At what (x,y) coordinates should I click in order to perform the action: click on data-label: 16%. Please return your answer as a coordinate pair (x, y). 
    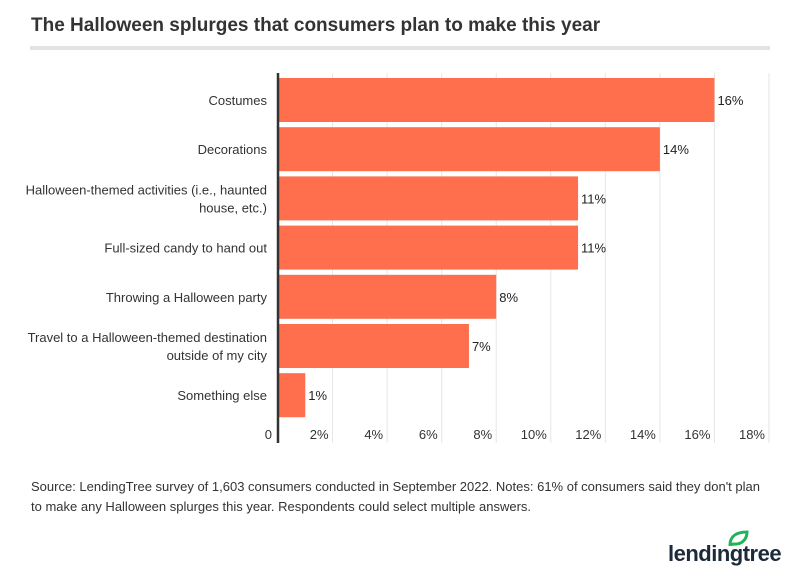
    Looking at the image, I should click on (730, 100).